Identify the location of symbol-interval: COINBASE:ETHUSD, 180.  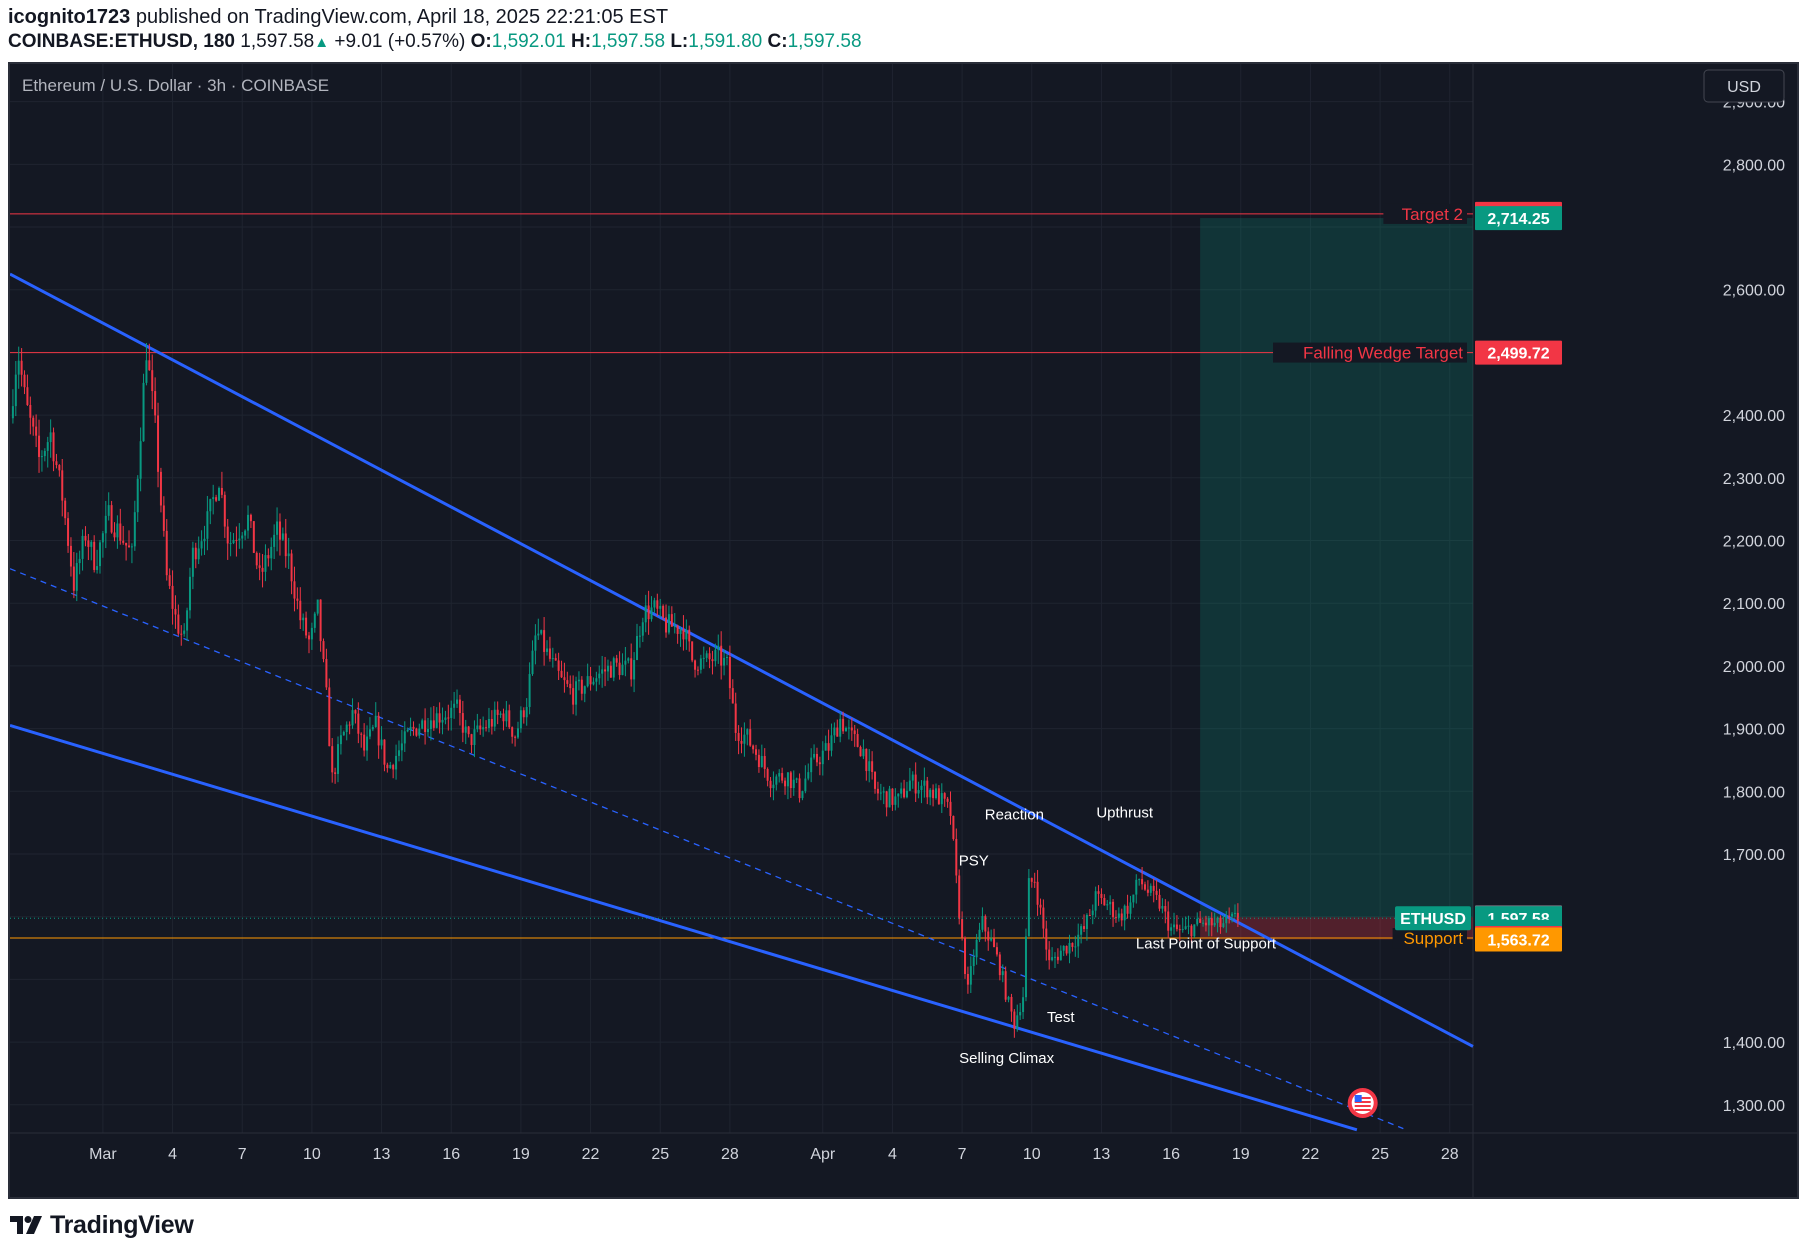
(121, 41).